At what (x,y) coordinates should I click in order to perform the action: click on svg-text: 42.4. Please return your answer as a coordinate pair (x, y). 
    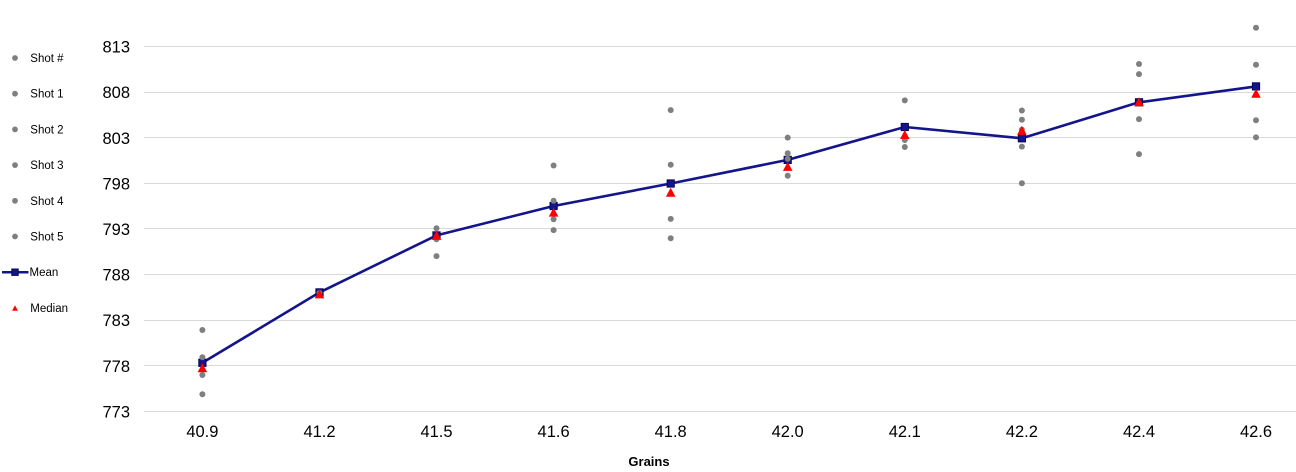
    Looking at the image, I should click on (1139, 432).